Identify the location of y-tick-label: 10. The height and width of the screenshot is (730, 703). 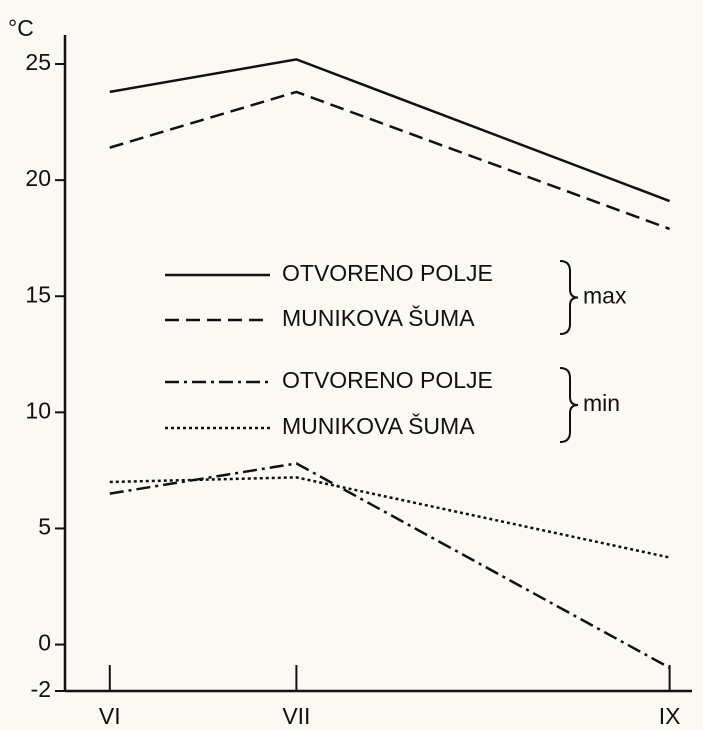
(38, 410).